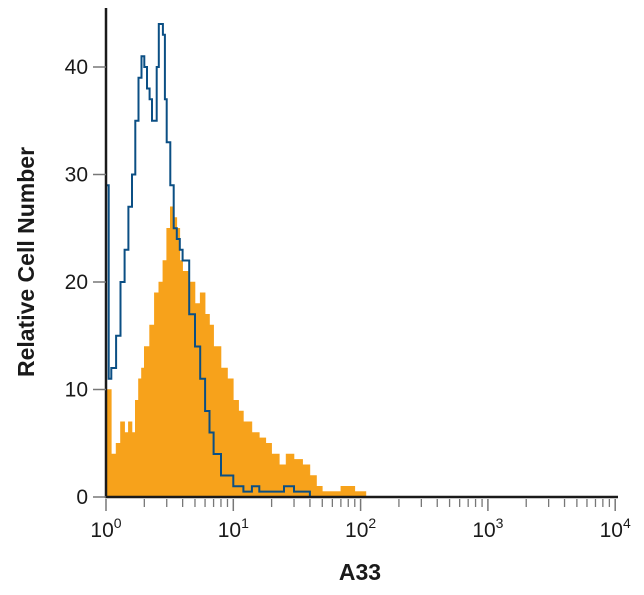 The height and width of the screenshot is (595, 644). I want to click on y-tick-label: 10, so click(76, 390).